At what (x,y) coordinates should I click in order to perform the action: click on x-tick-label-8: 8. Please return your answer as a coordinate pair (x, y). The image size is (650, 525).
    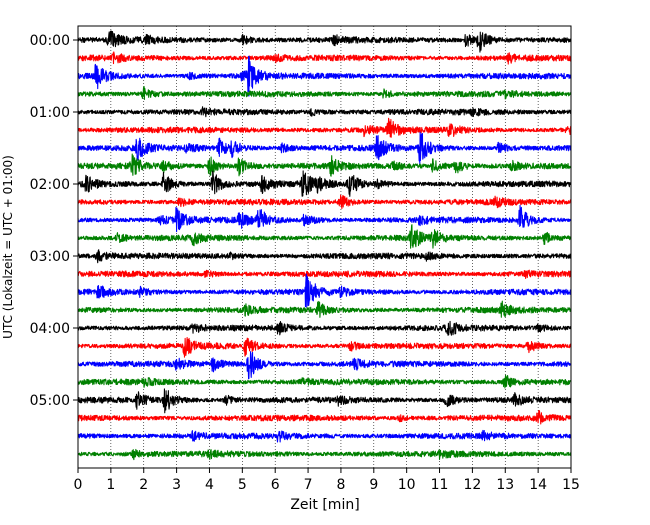
    Looking at the image, I should click on (340, 485).